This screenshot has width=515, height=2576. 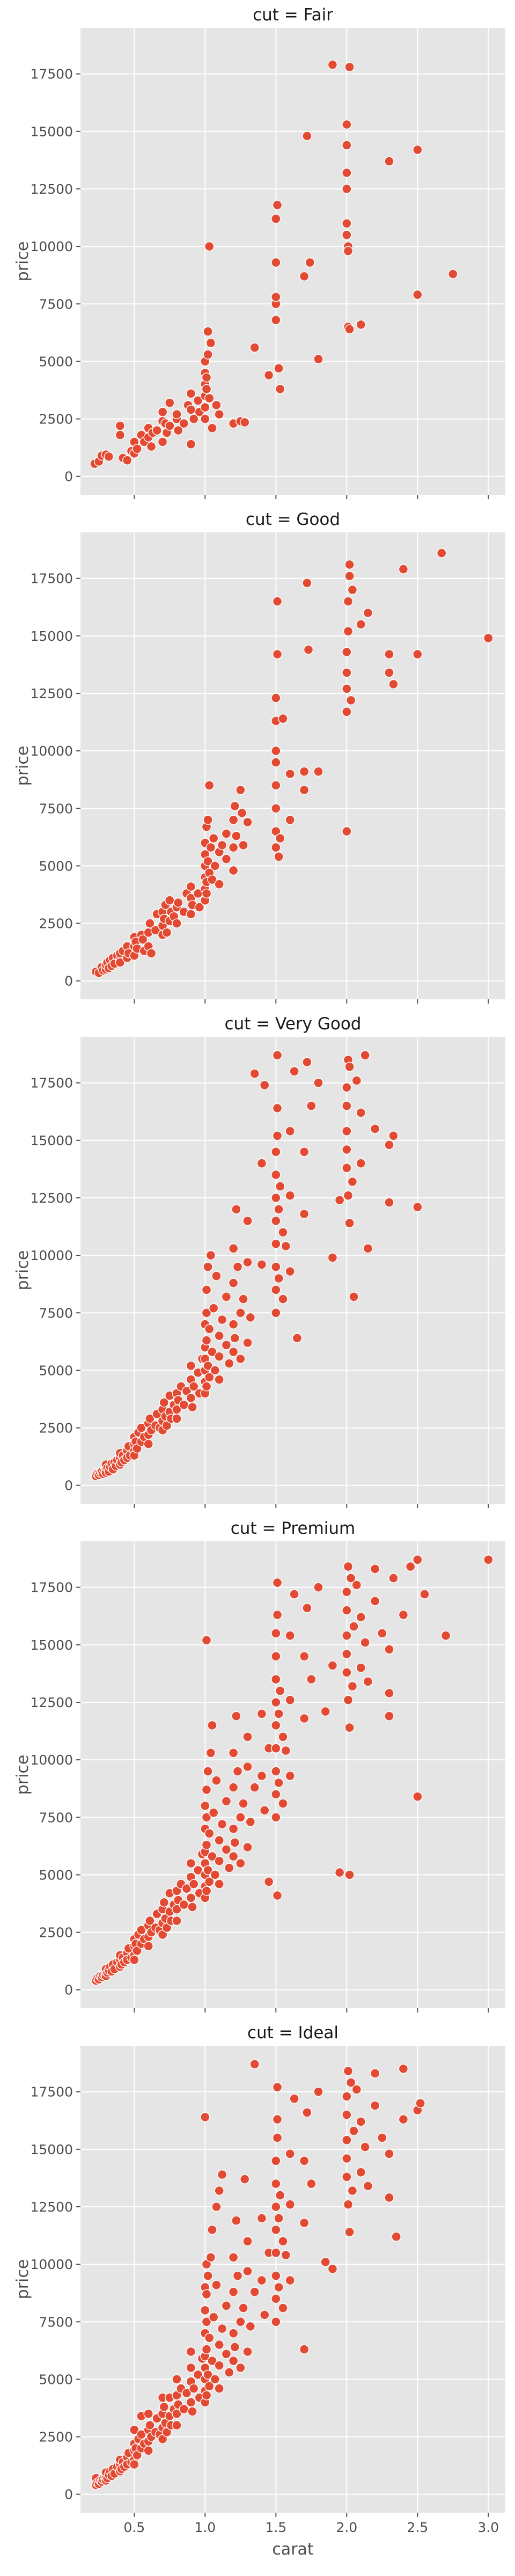 I want to click on x-tick-label: 1.0, so click(x=205, y=2527).